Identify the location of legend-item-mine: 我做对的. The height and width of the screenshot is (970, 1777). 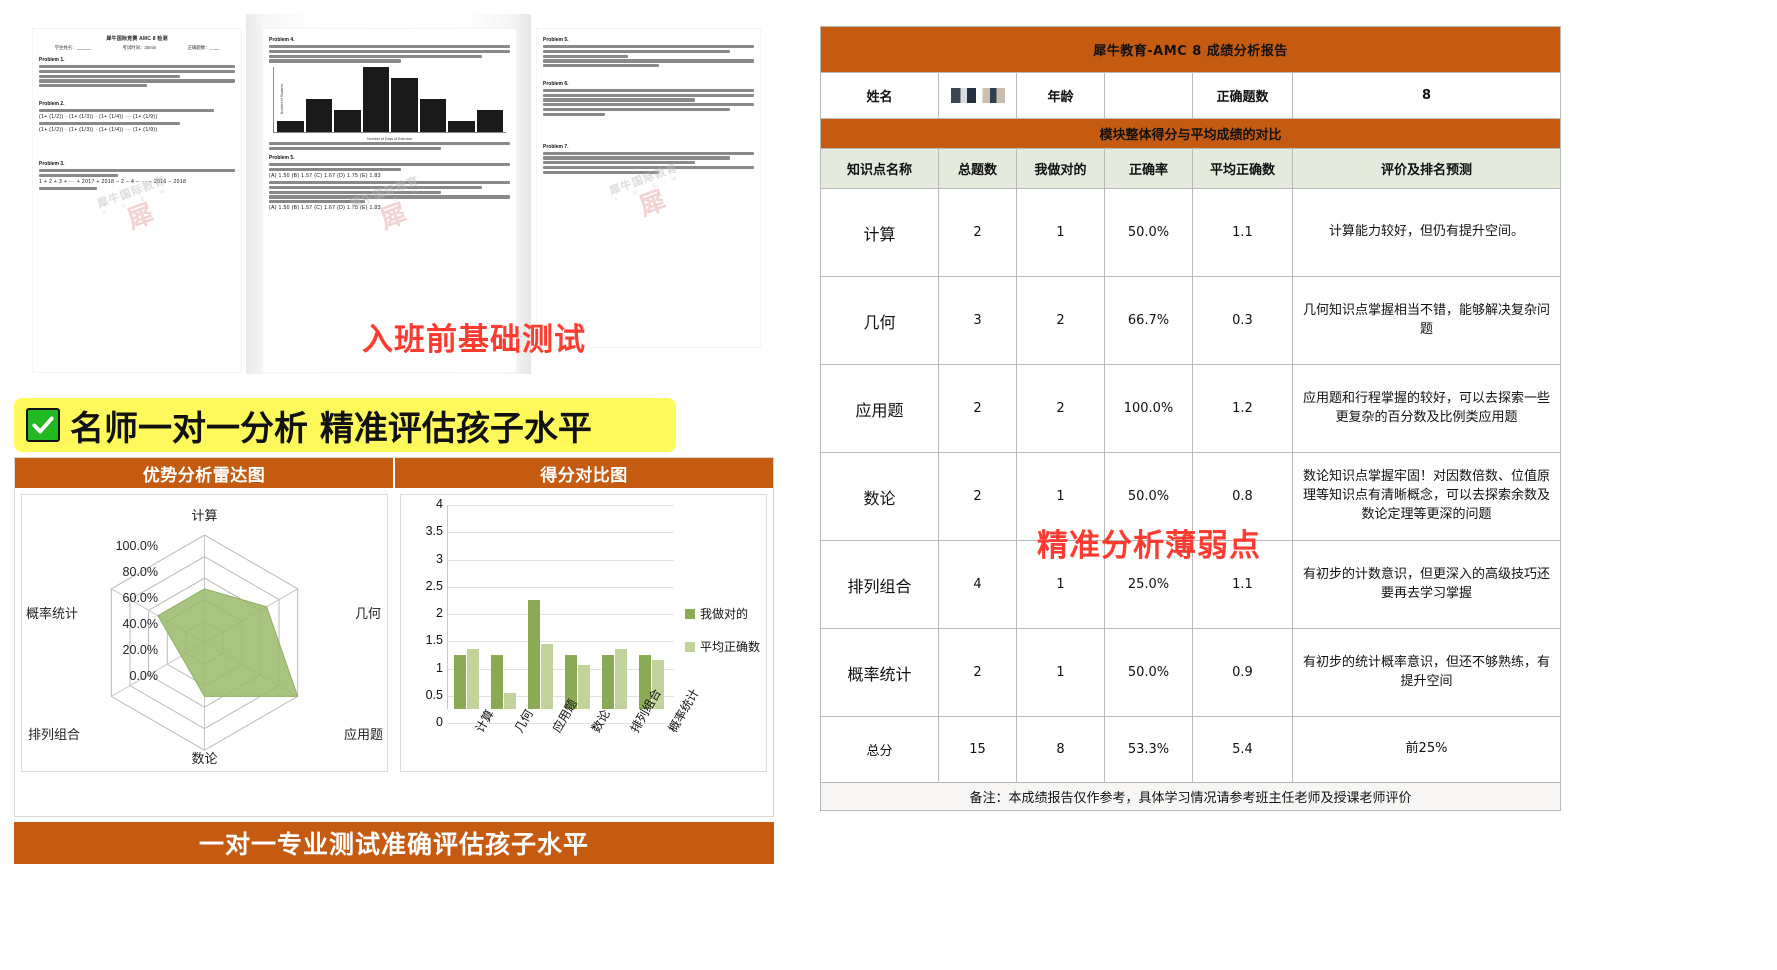
(722, 613).